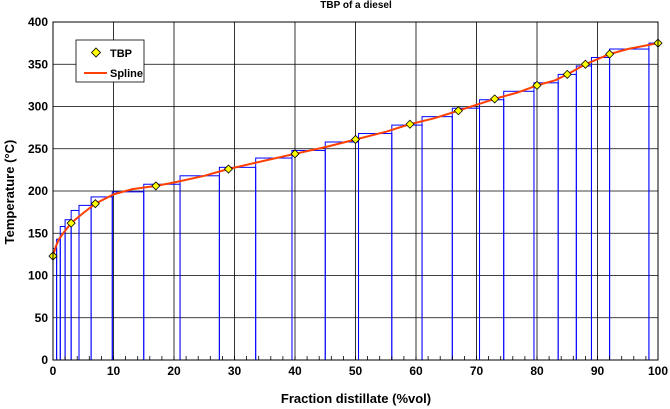 The width and height of the screenshot is (670, 409). Describe the element at coordinates (38, 22) in the screenshot. I see `y-tick-label: 400` at that location.